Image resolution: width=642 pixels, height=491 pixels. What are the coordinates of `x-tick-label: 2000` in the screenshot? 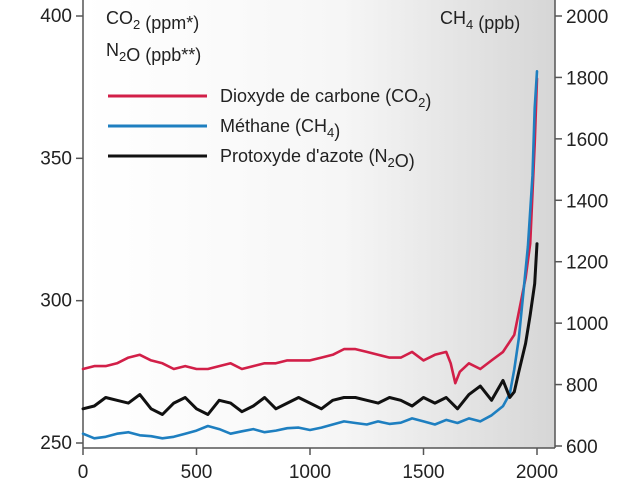 It's located at (537, 472).